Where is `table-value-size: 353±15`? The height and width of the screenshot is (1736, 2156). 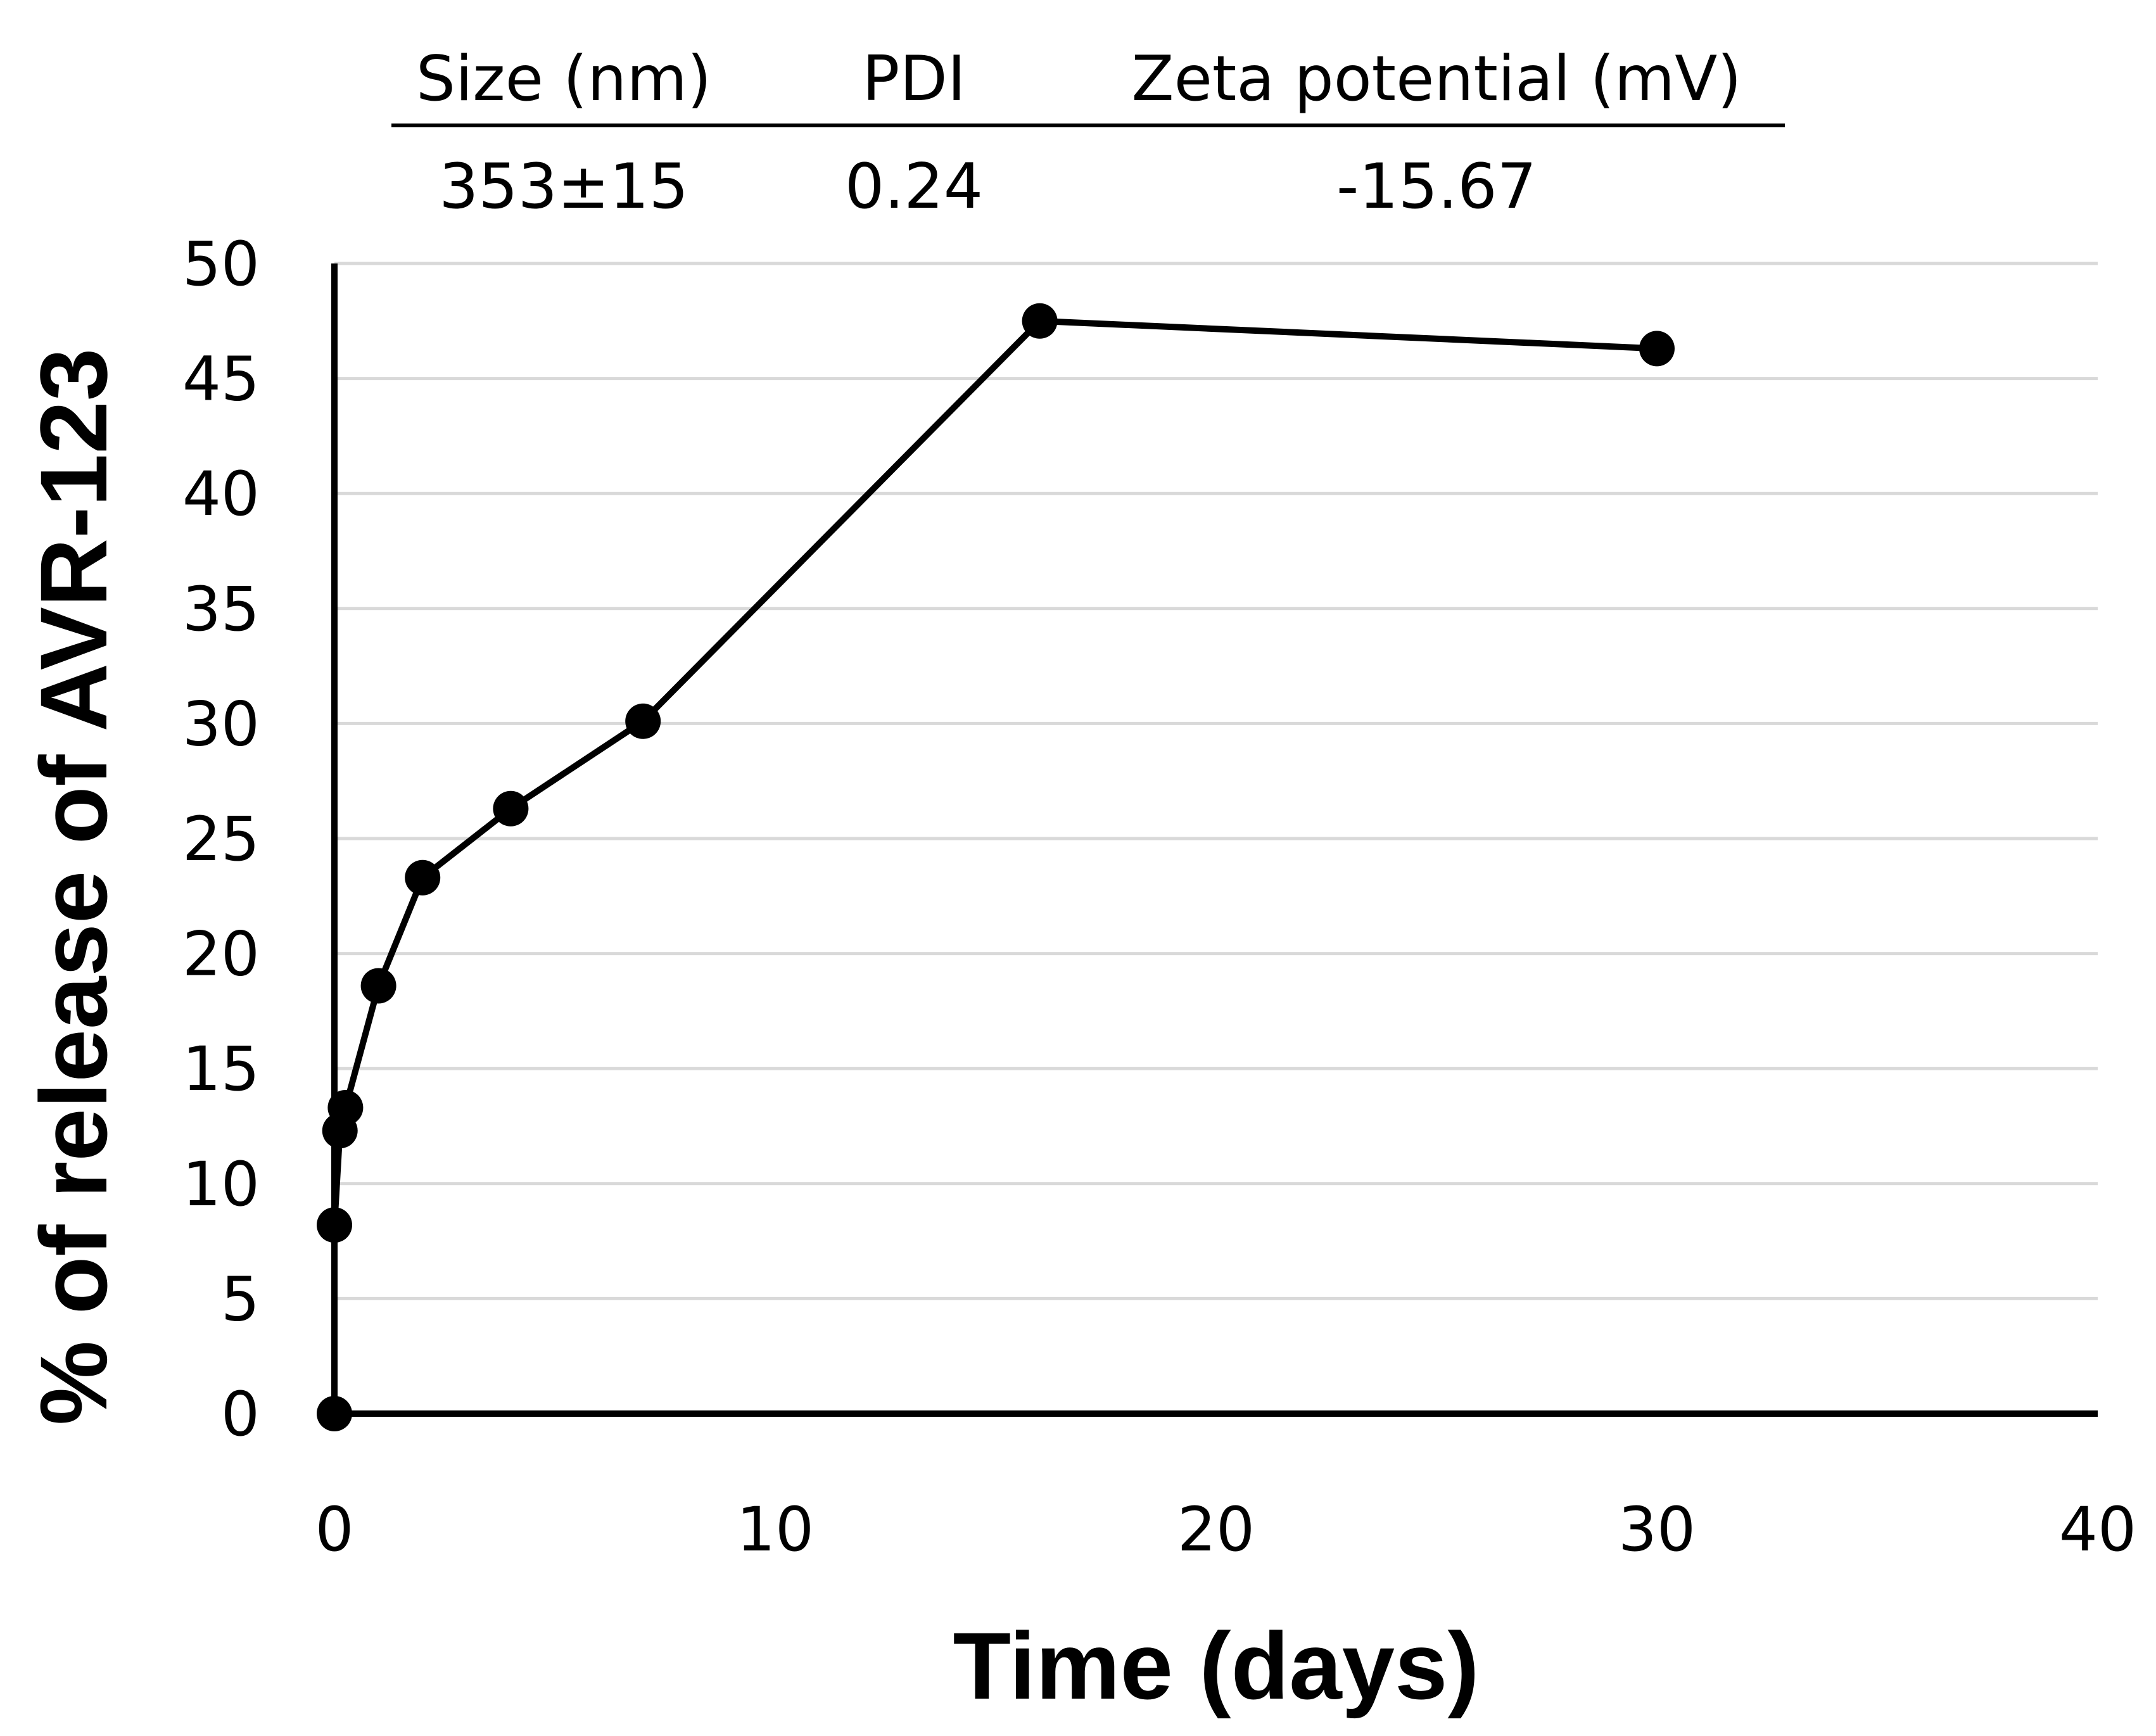 table-value-size: 353±15 is located at coordinates (563, 187).